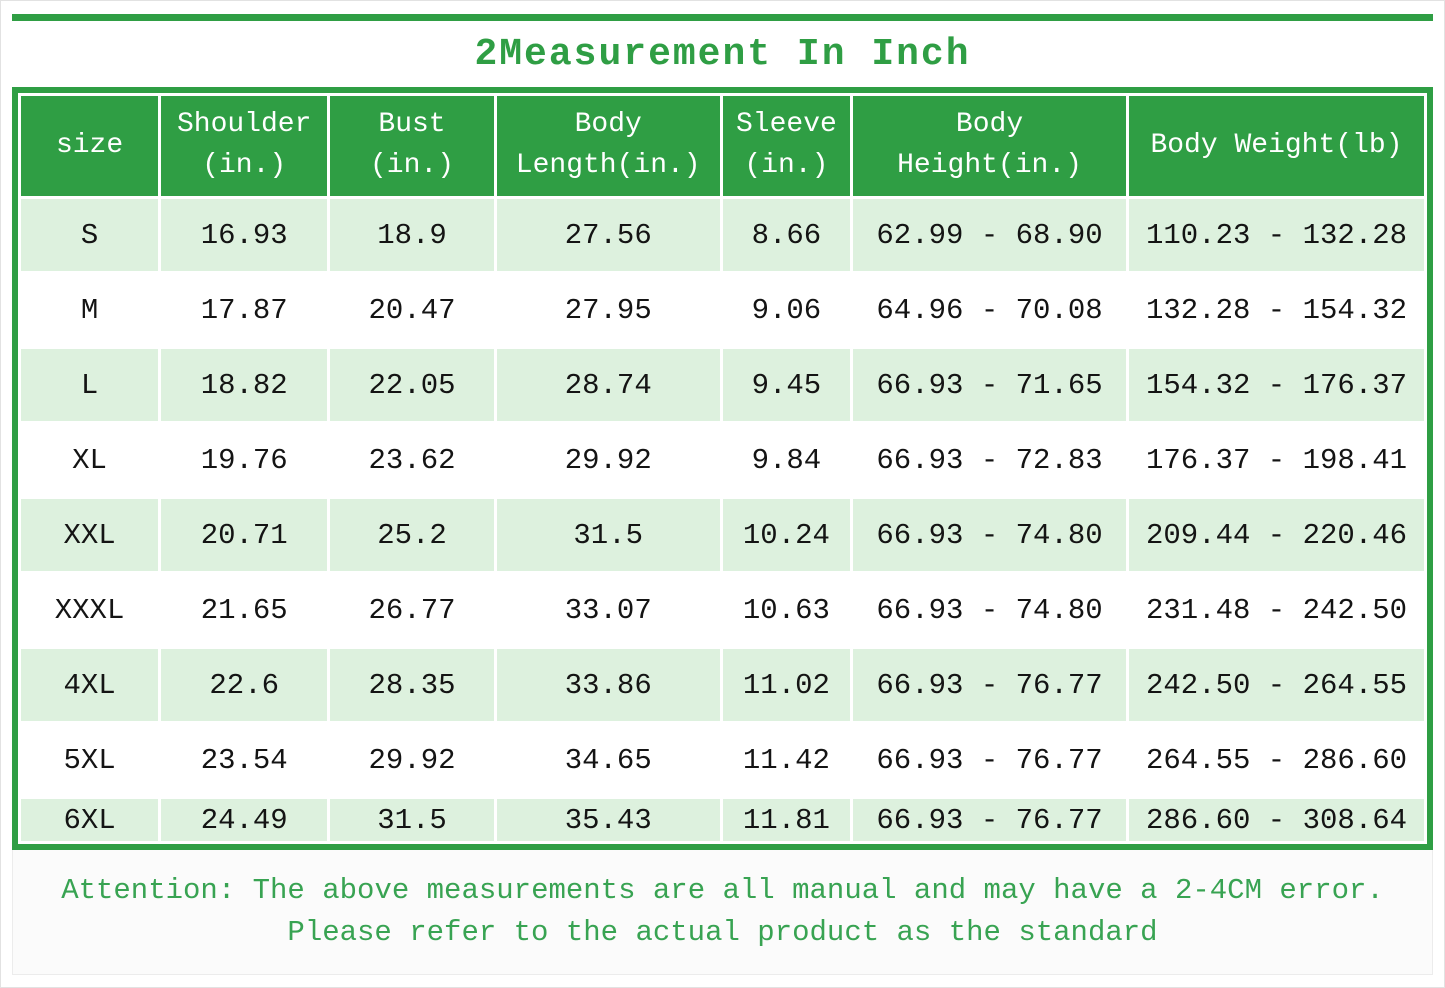  Describe the element at coordinates (412, 535) in the screenshot. I see `bust-cell: 25.2` at that location.